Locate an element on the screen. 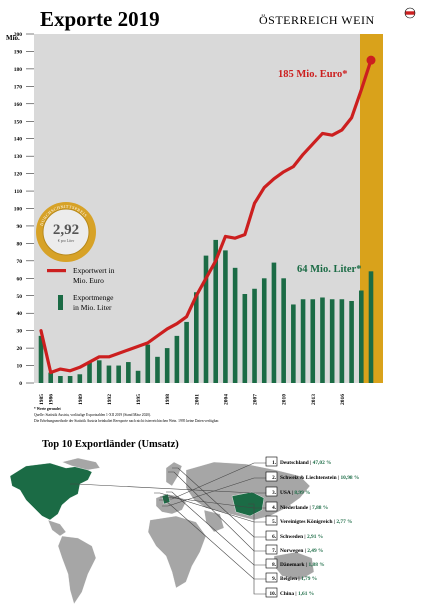 Image resolution: width=423 pixels, height=612 pixels. country-name: Belgien | is located at coordinates (290, 579).